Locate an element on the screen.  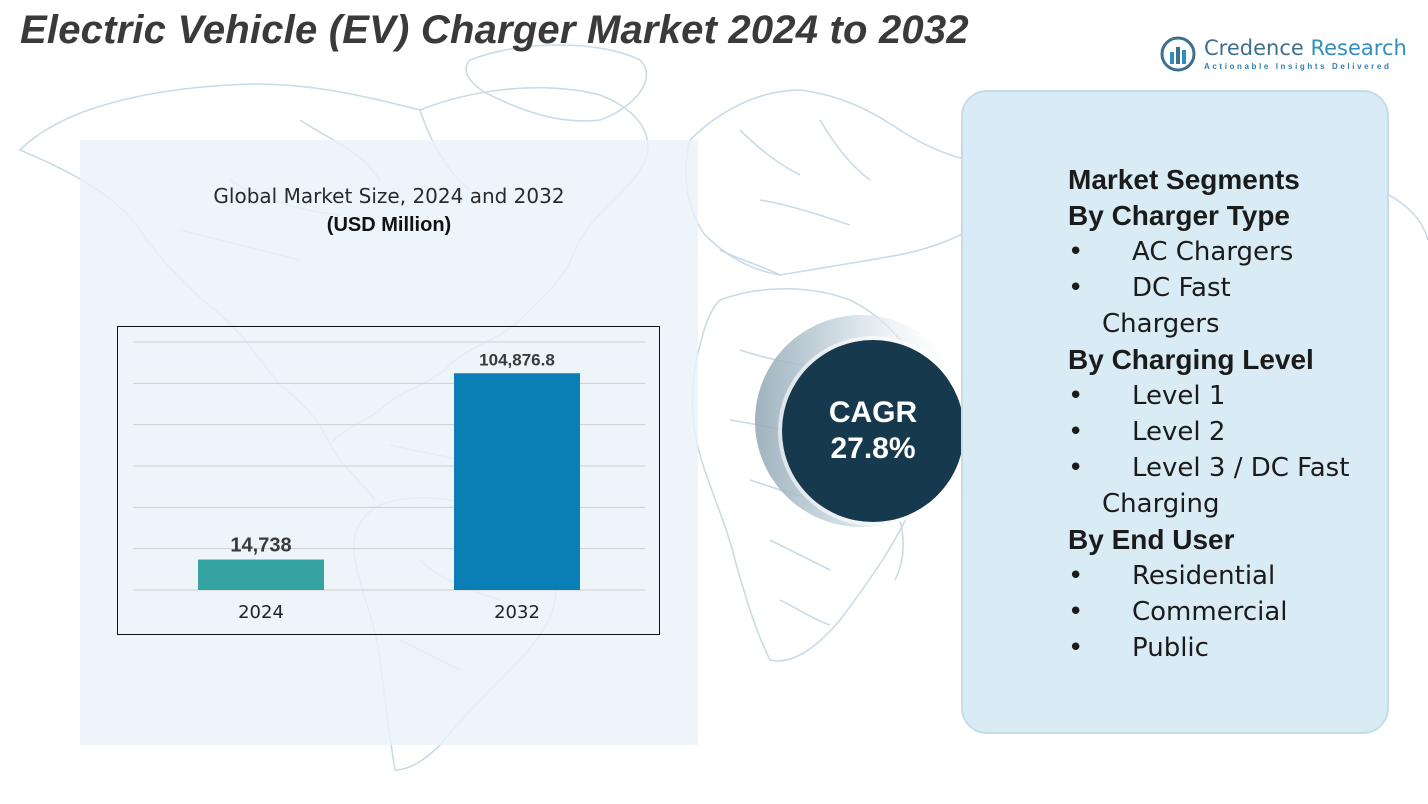
cagr-badge: CAGR 27.8% is located at coordinates (873, 431).